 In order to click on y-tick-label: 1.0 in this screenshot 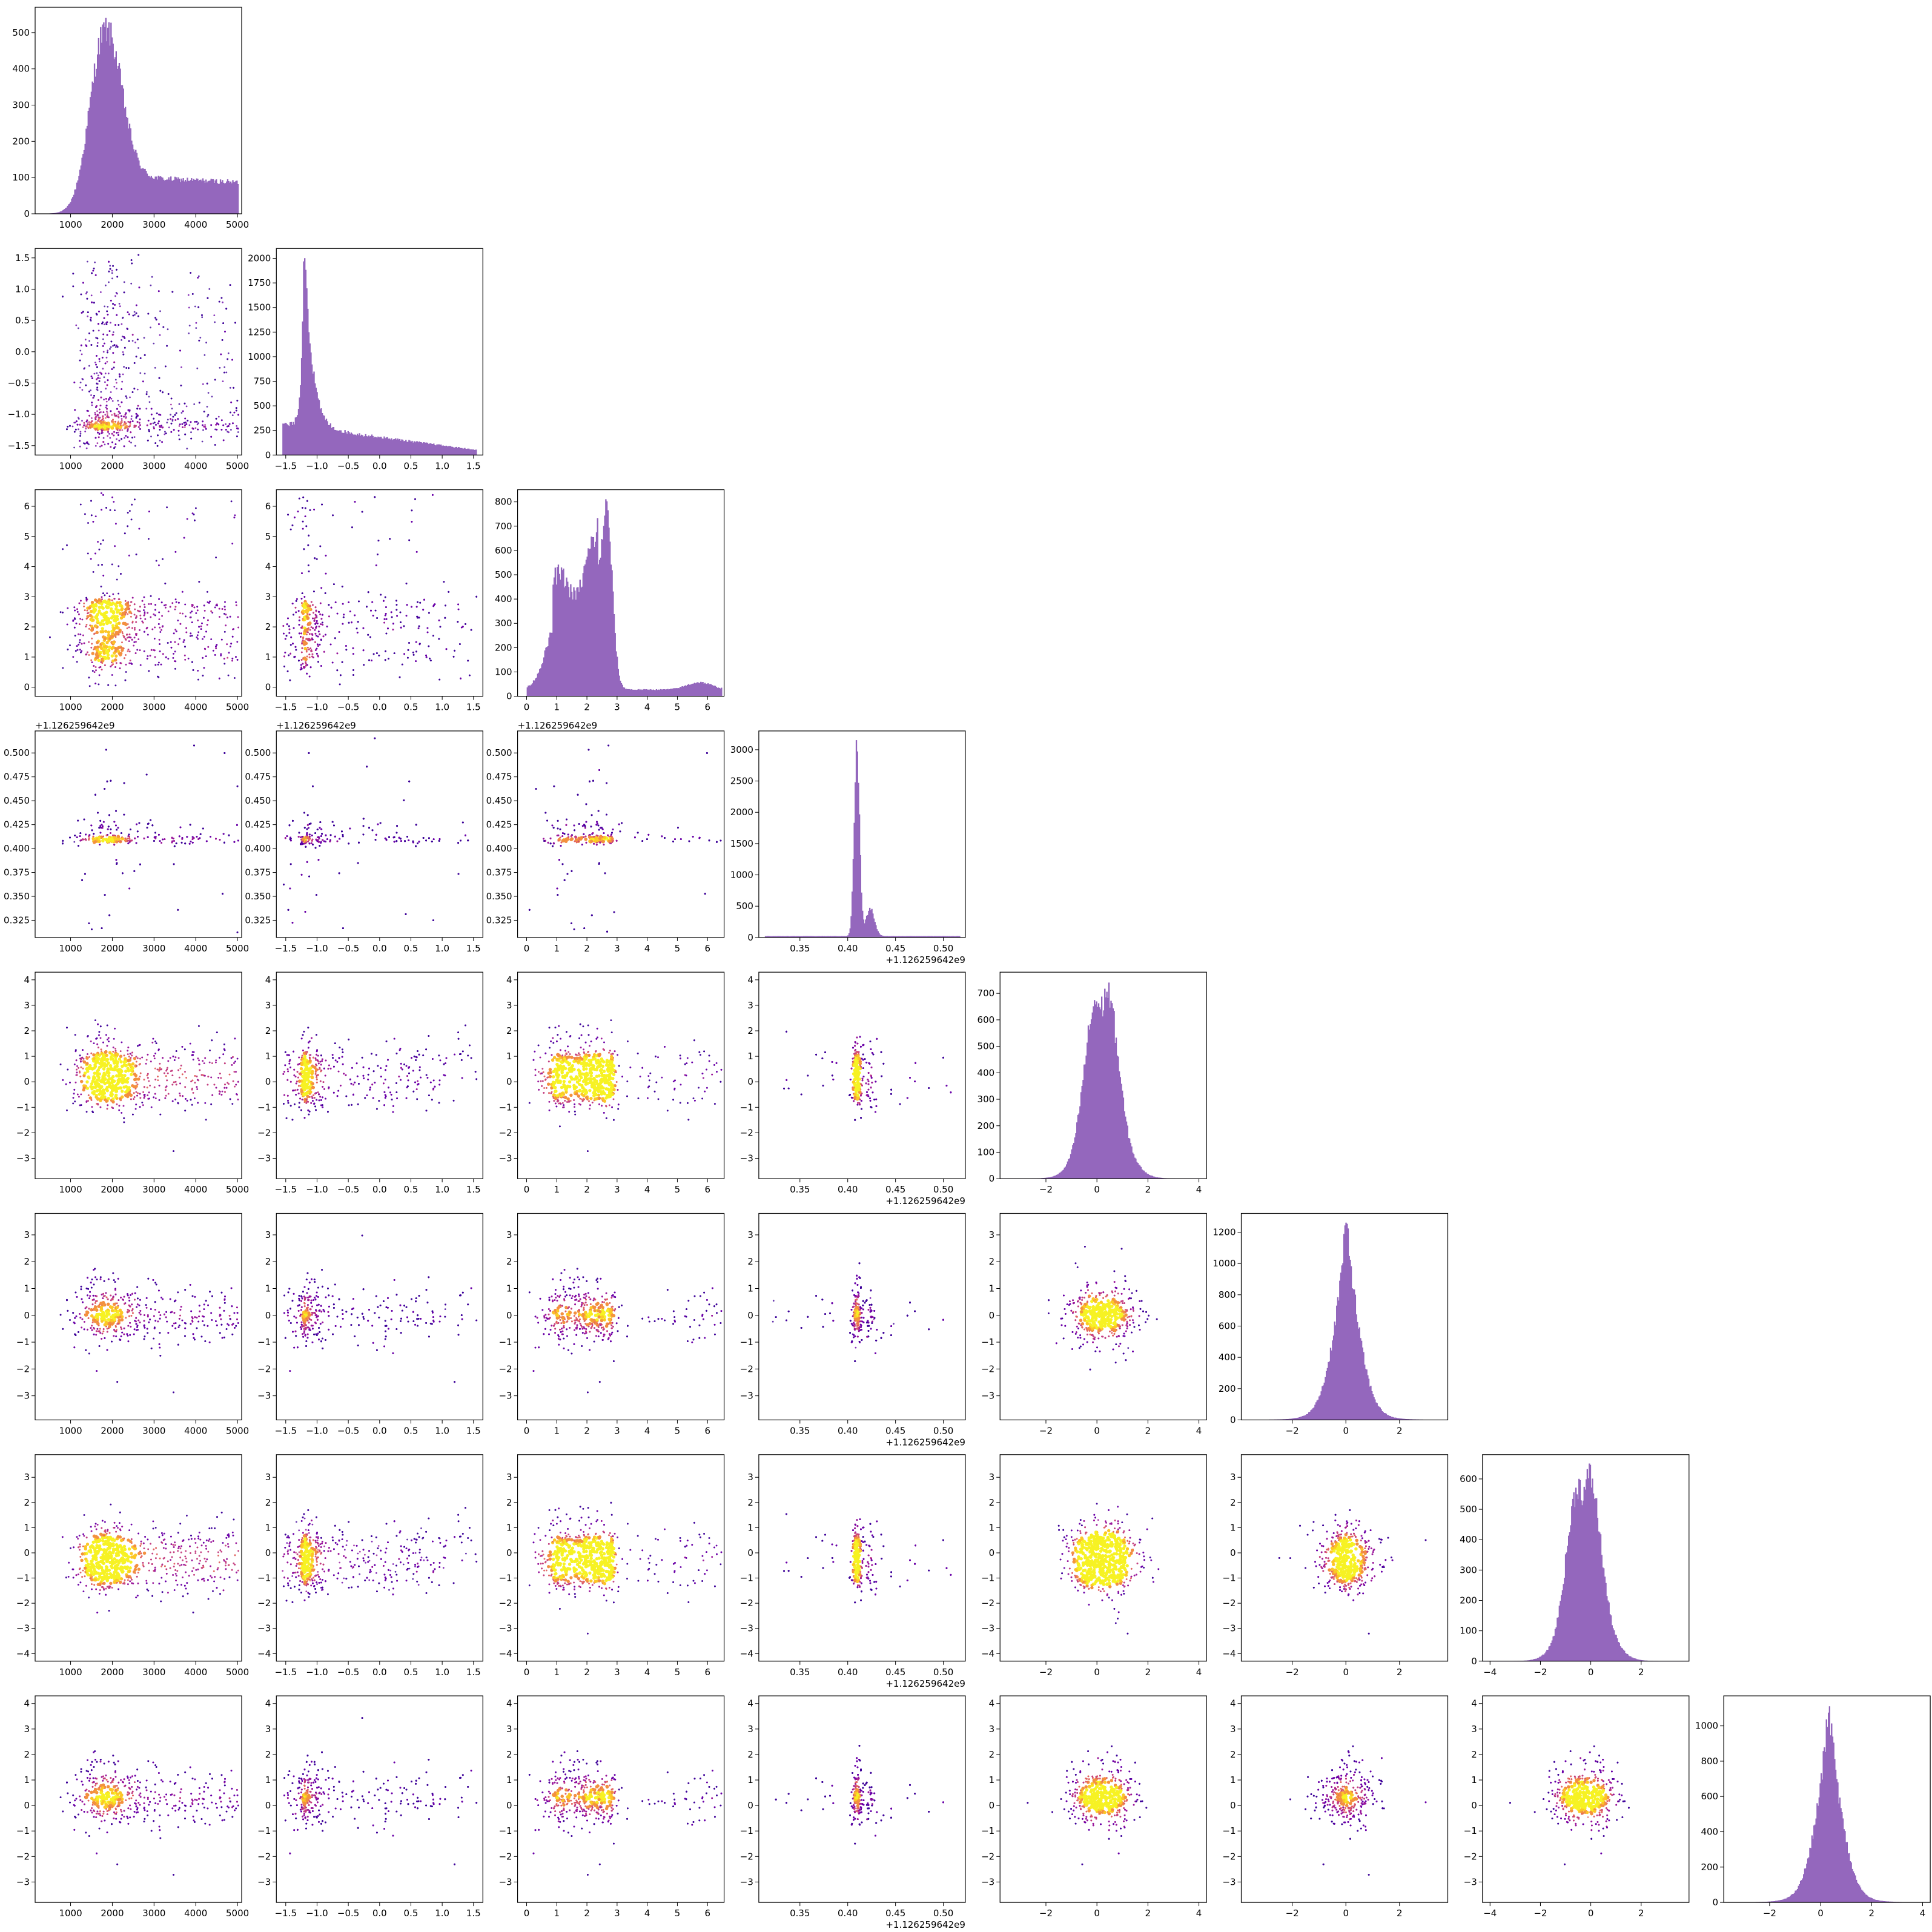, I will do `click(23, 288)`.